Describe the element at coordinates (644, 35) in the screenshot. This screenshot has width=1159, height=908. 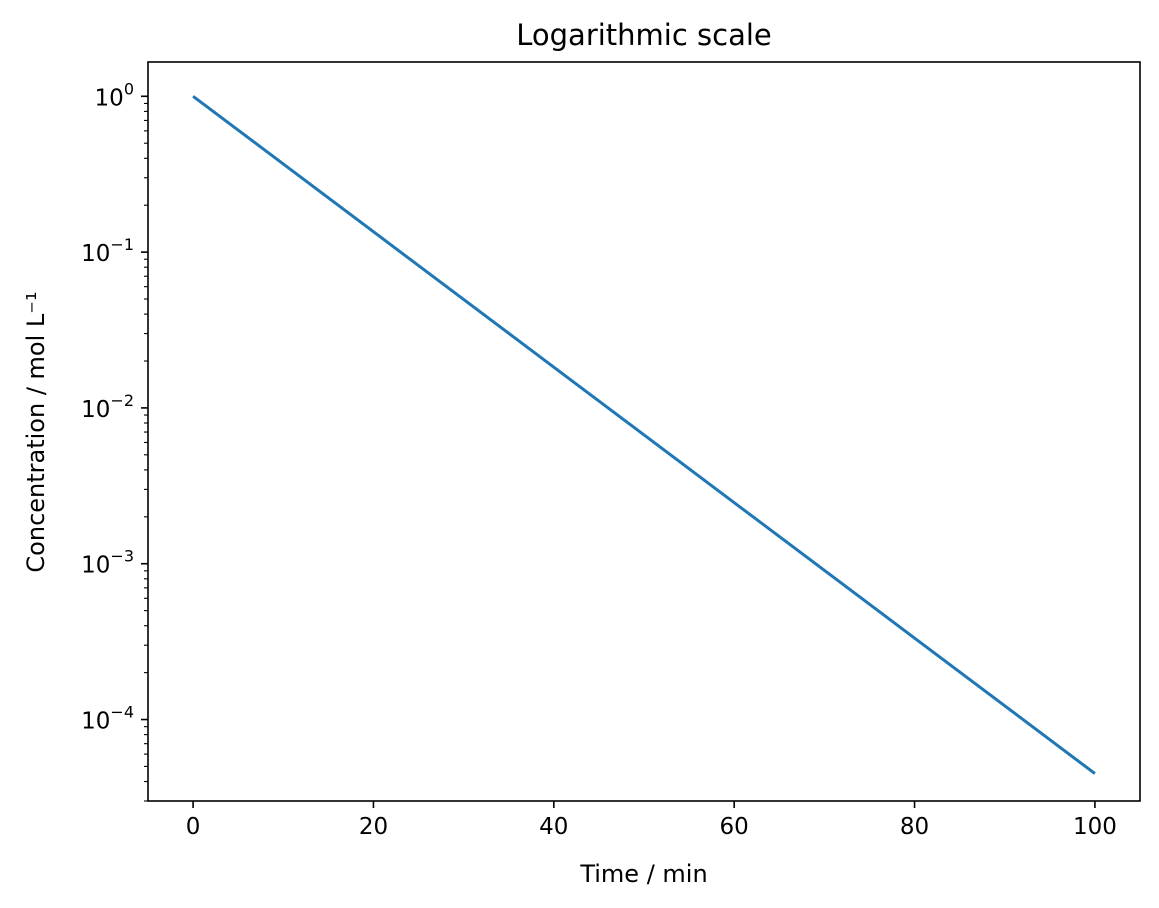
I see `chart-title: Logarithmic scale` at that location.